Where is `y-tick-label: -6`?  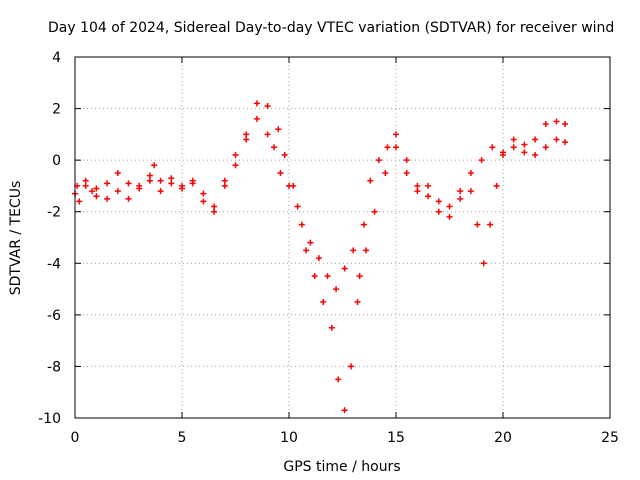
y-tick-label: -6 is located at coordinates (54, 316).